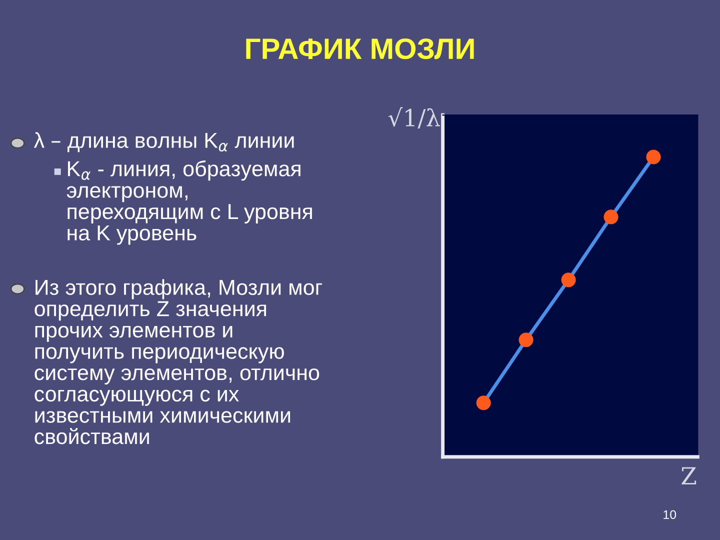 Image resolution: width=720 pixels, height=540 pixels. Describe the element at coordinates (689, 475) in the screenshot. I see `x-axis-title: Z` at that location.